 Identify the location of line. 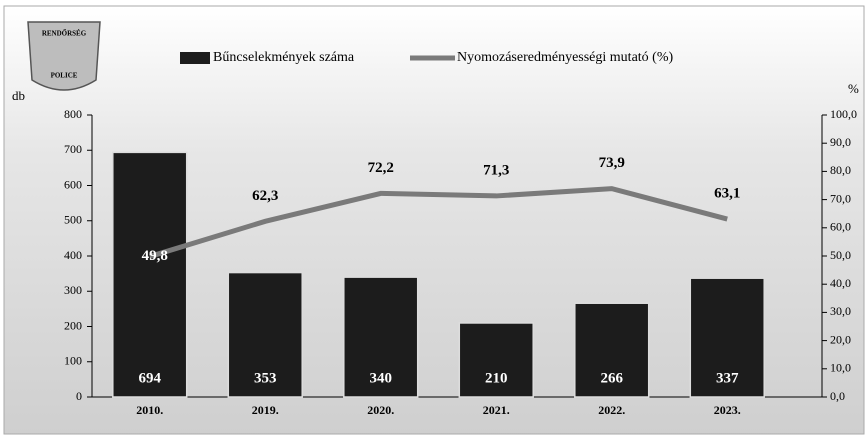
(438, 222).